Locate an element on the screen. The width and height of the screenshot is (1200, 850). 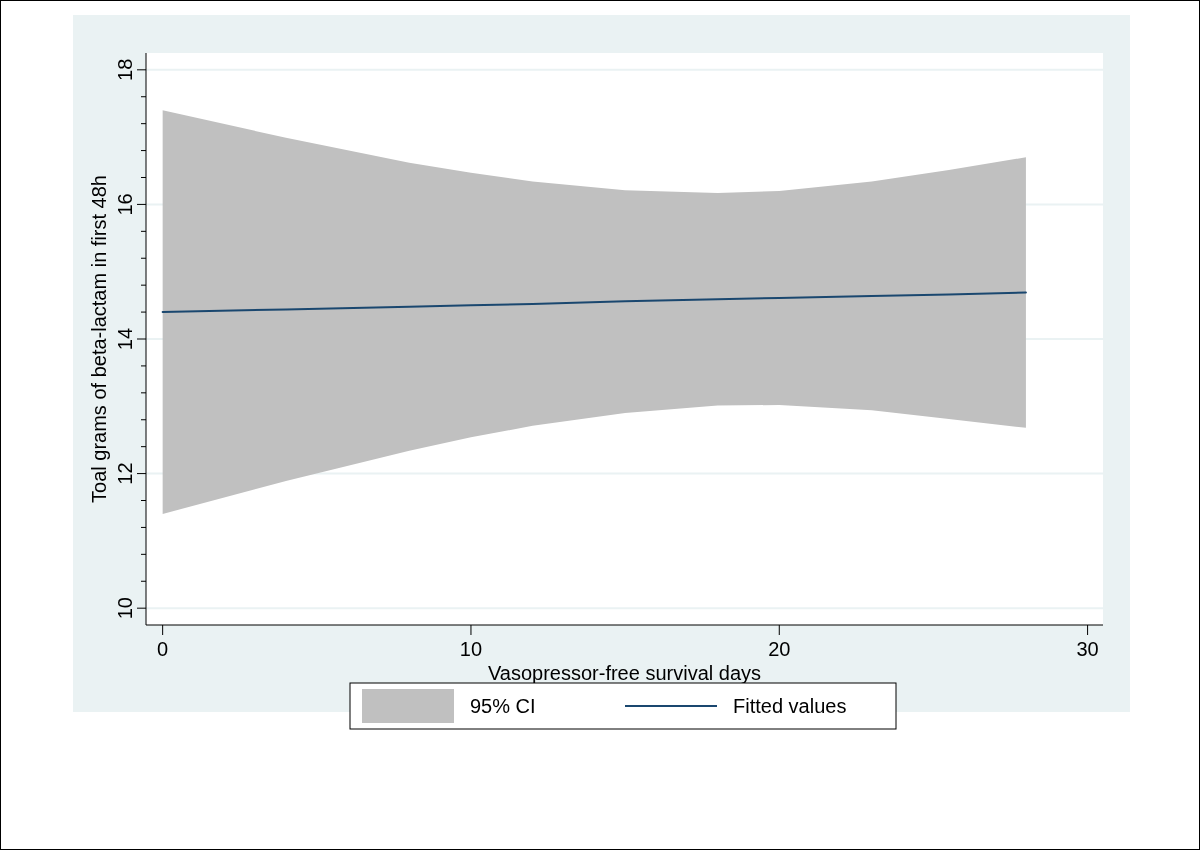
text: 95% CI is located at coordinates (503, 706).